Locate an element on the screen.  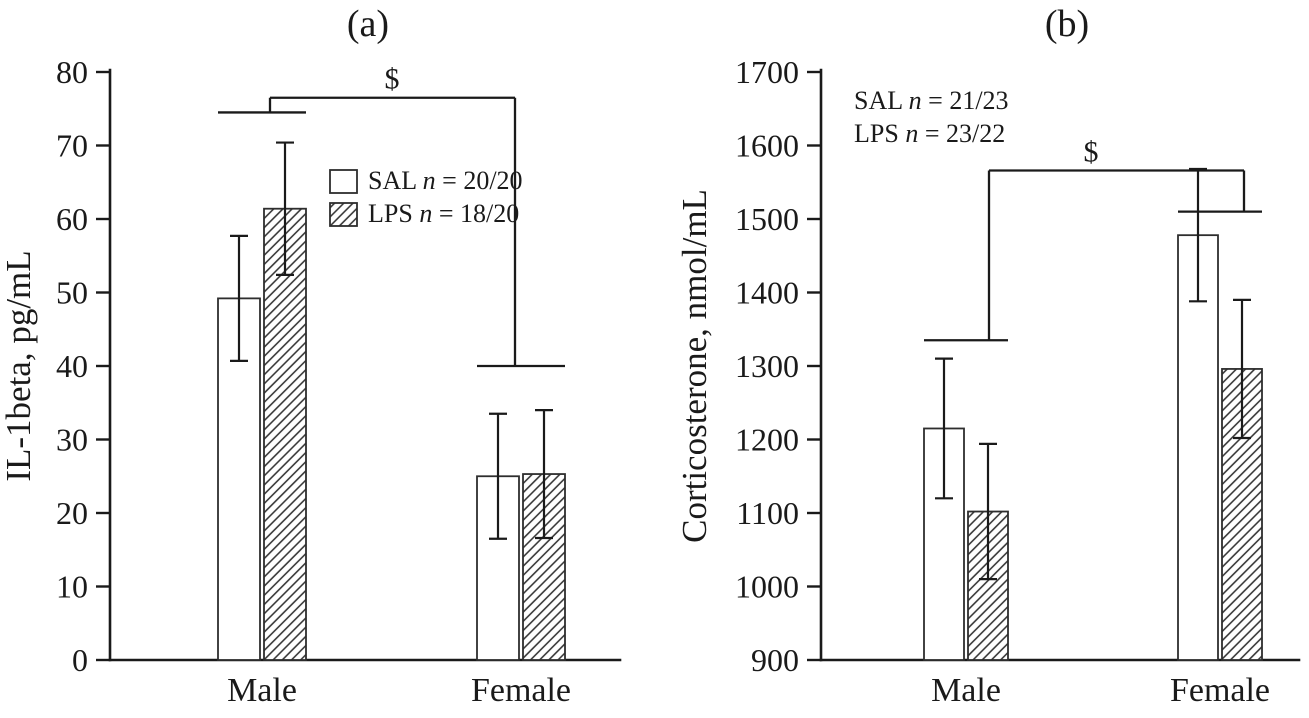
y-tick-label: 1500 is located at coordinates (767, 219).